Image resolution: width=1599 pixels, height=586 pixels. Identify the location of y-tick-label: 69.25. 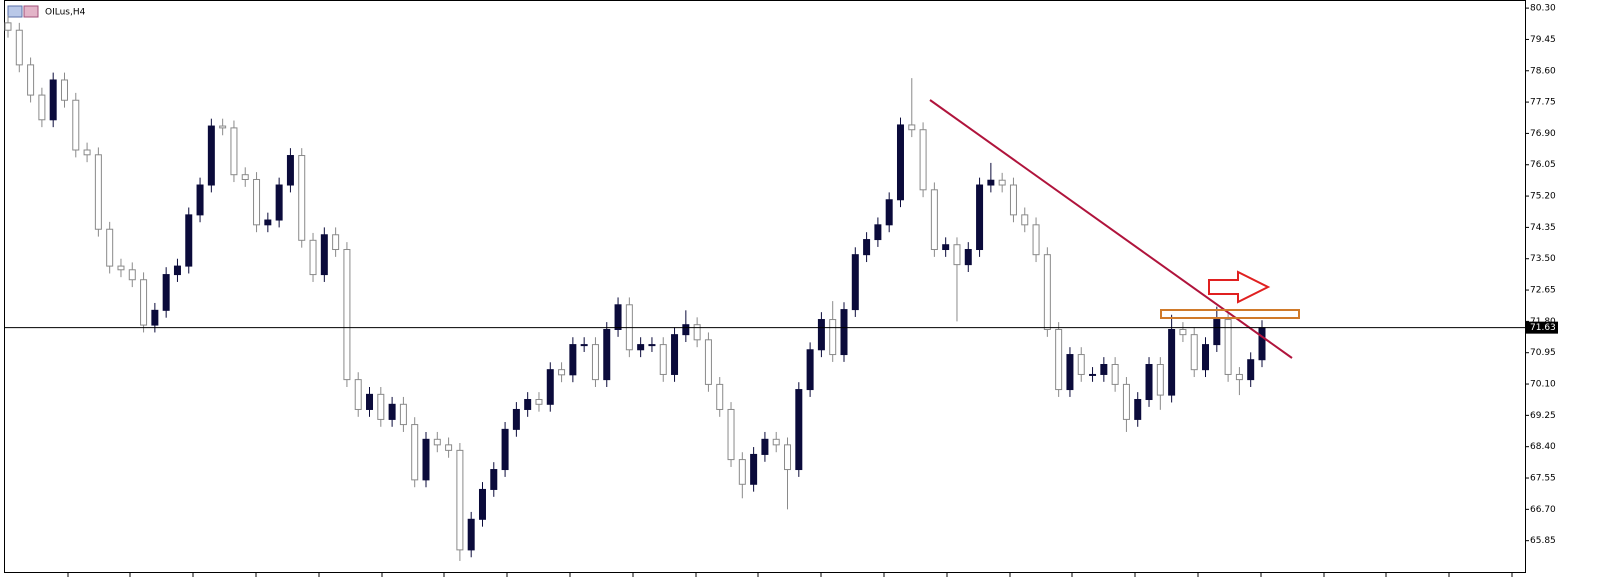
(1543, 416).